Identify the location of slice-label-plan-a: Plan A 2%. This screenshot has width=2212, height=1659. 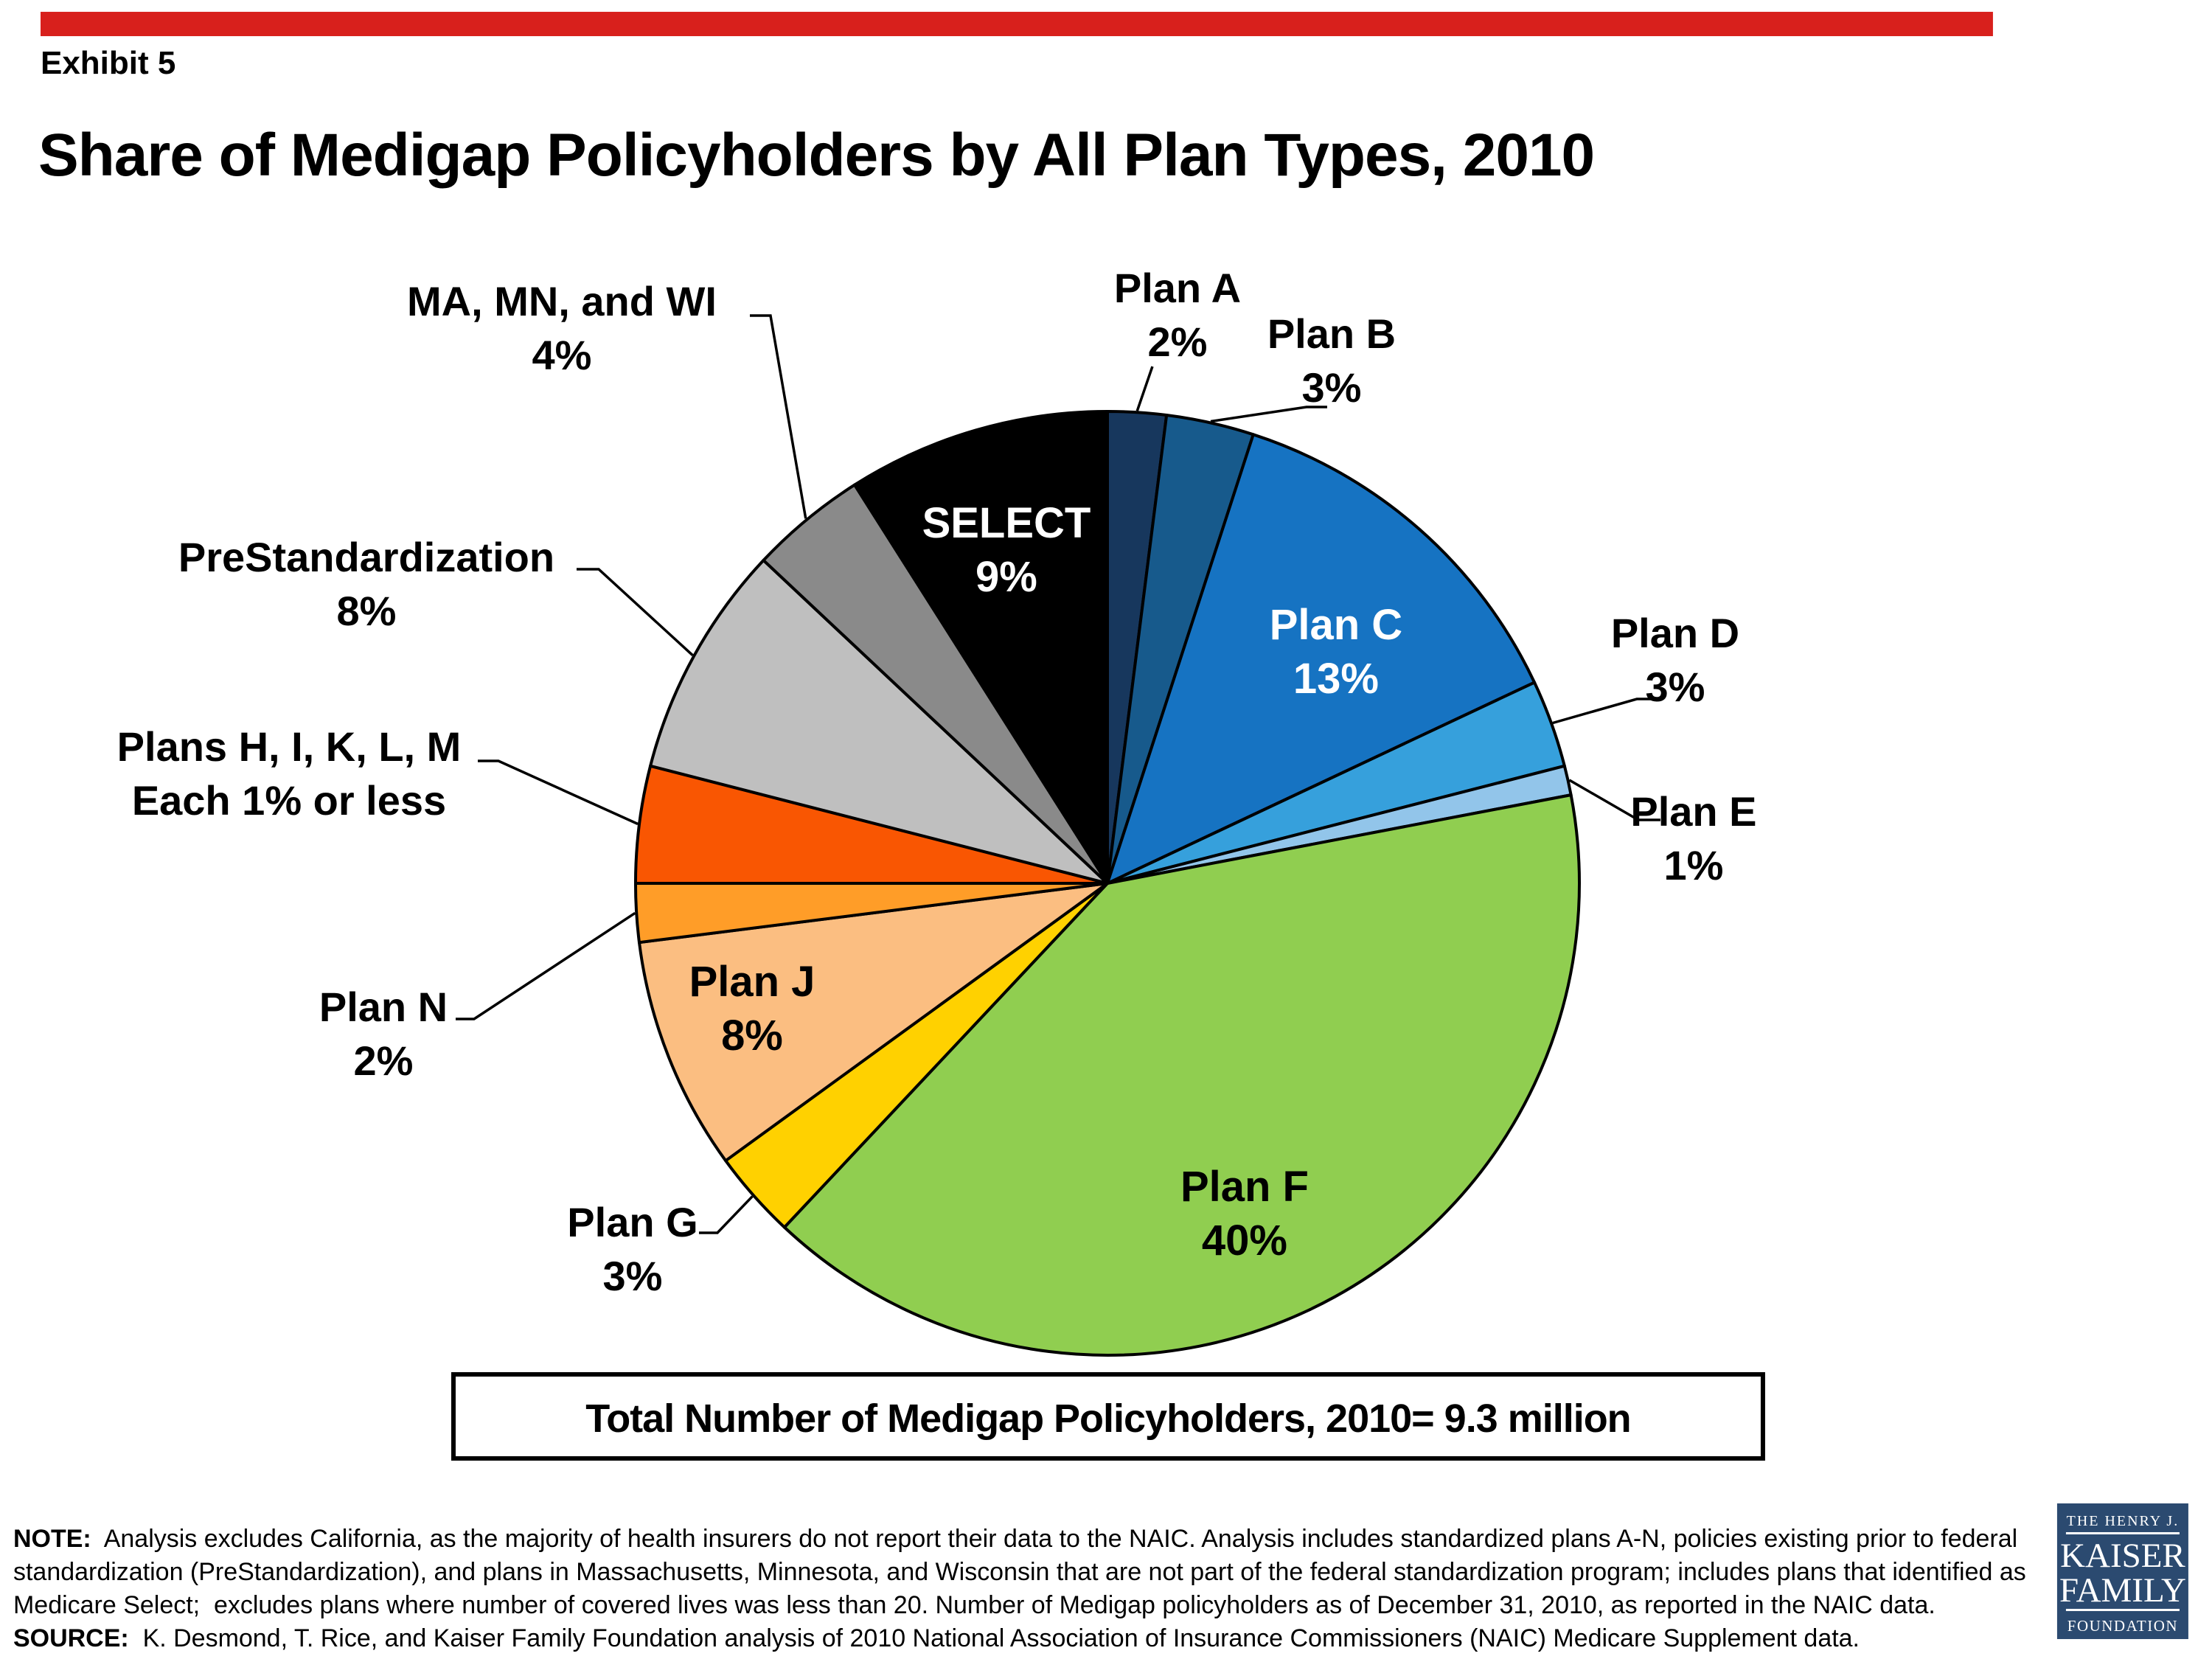
(1177, 315).